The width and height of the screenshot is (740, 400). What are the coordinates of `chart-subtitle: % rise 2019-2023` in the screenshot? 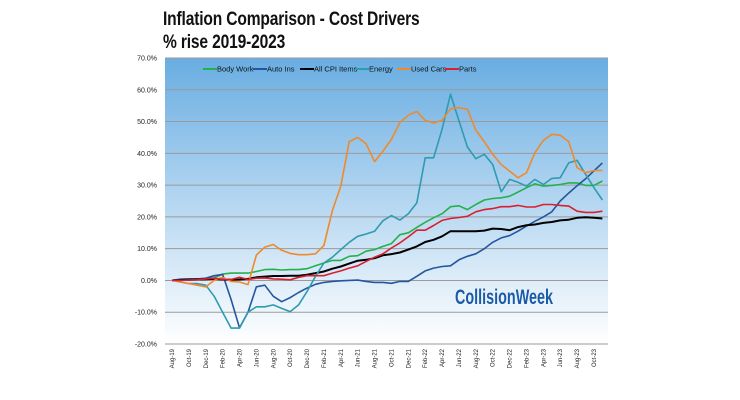 It's located at (224, 42).